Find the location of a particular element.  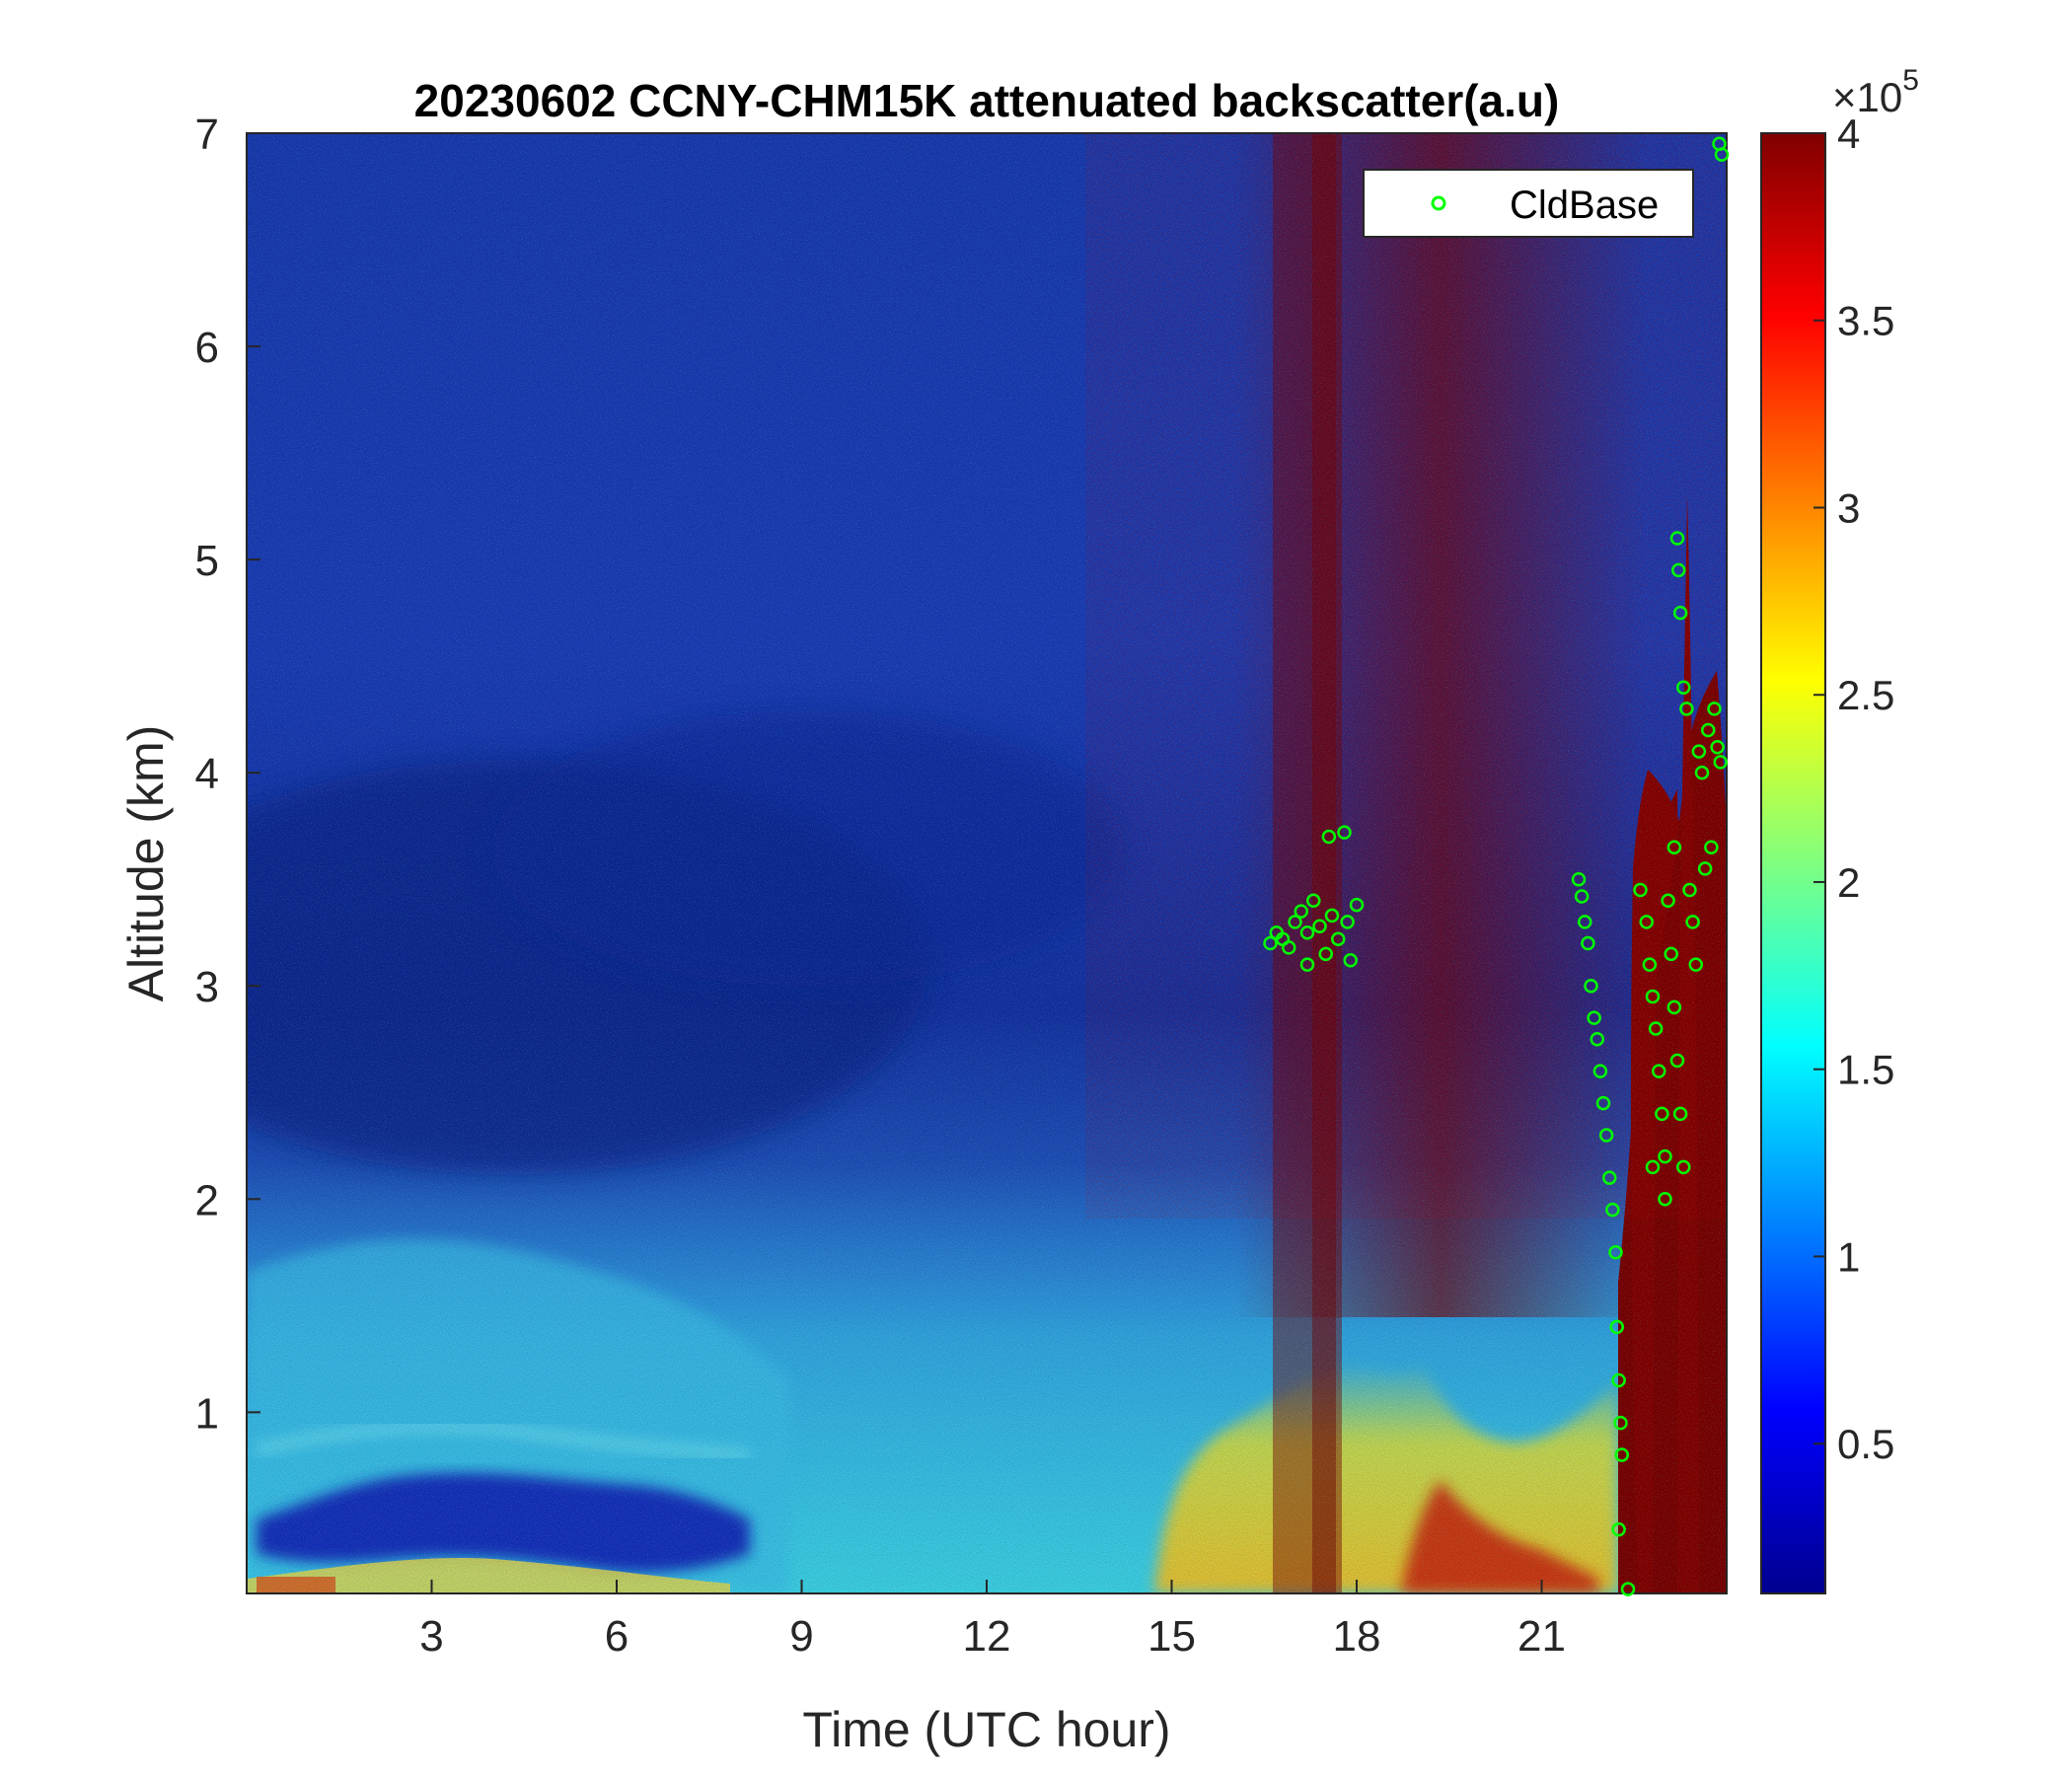

colorbar-tick-label: 1.5 is located at coordinates (1866, 1070).